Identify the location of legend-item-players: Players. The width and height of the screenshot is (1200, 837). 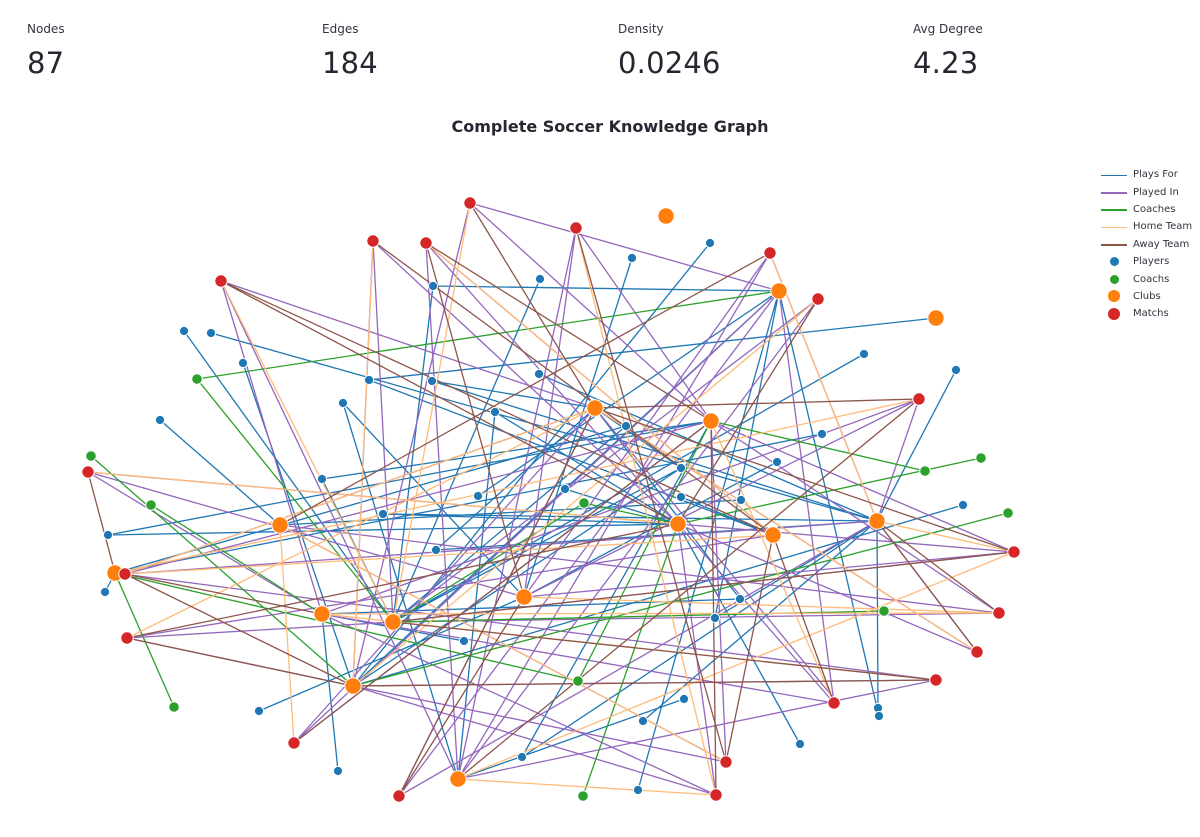
(1149, 261).